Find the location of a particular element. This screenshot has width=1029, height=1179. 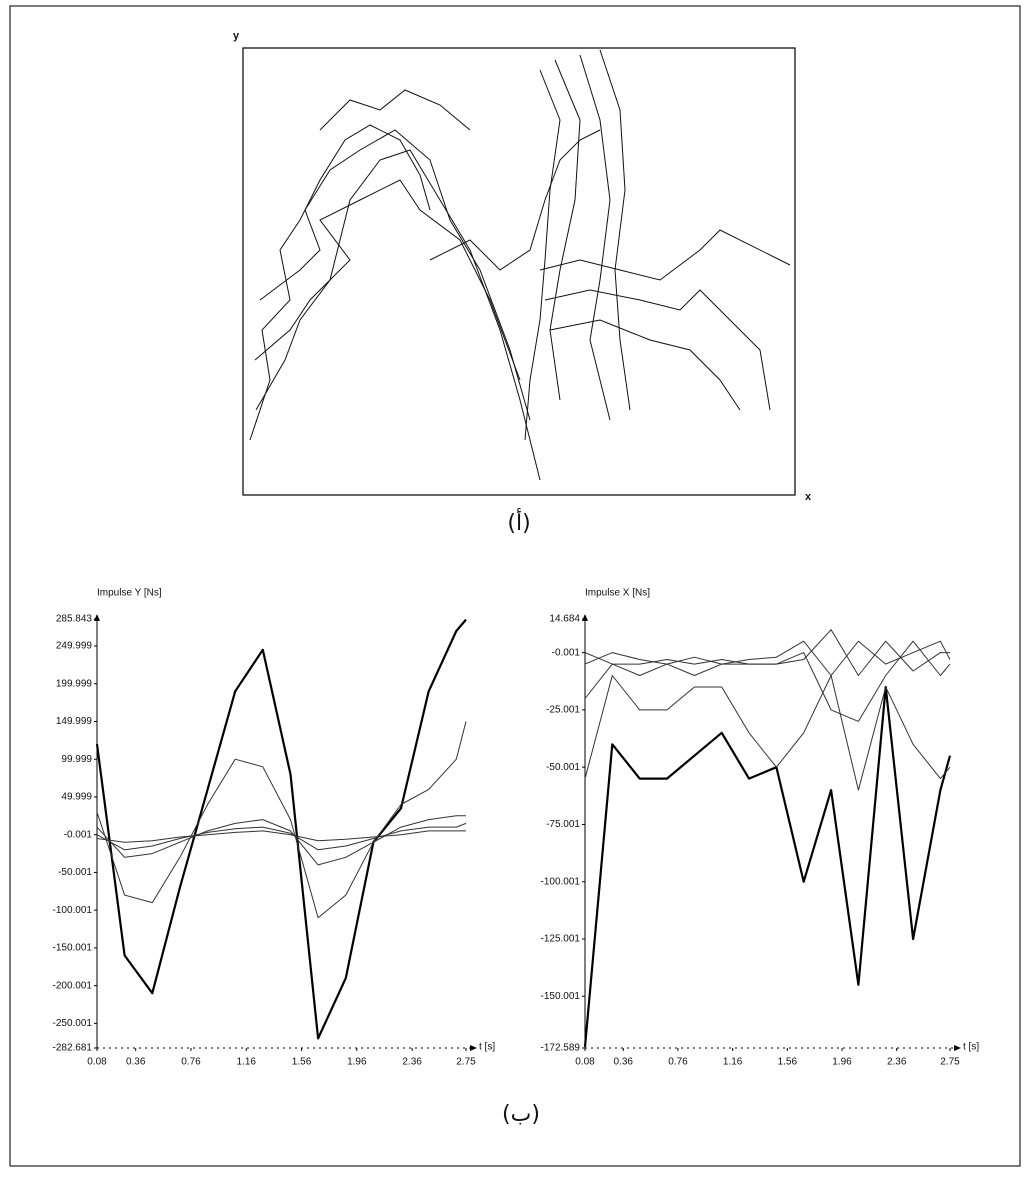

y-tick-label: 14.684 is located at coordinates (564, 619).